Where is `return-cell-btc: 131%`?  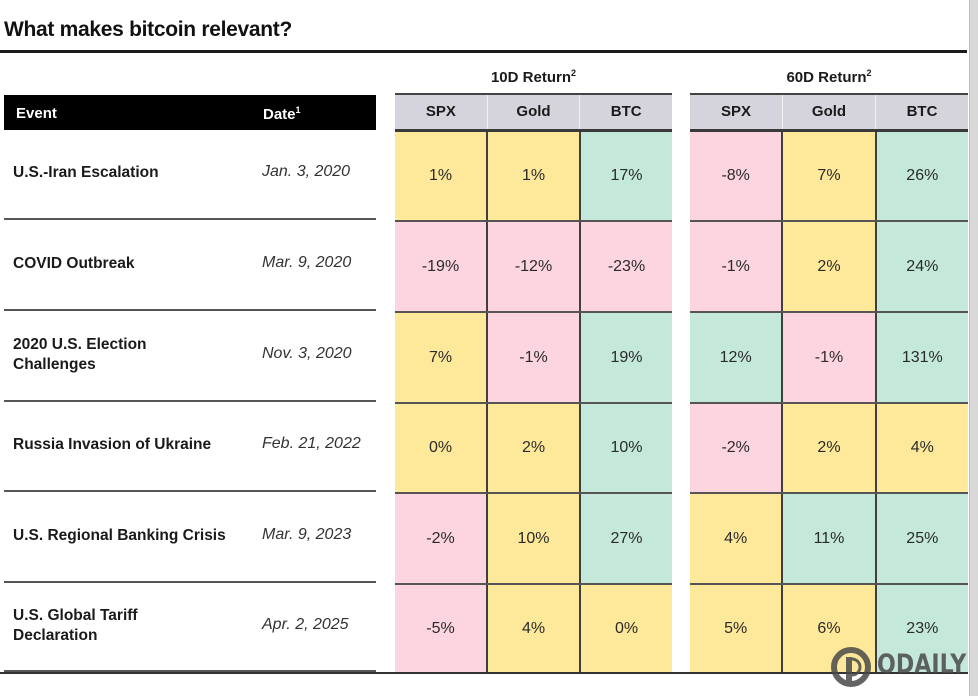 return-cell-btc: 131% is located at coordinates (922, 357).